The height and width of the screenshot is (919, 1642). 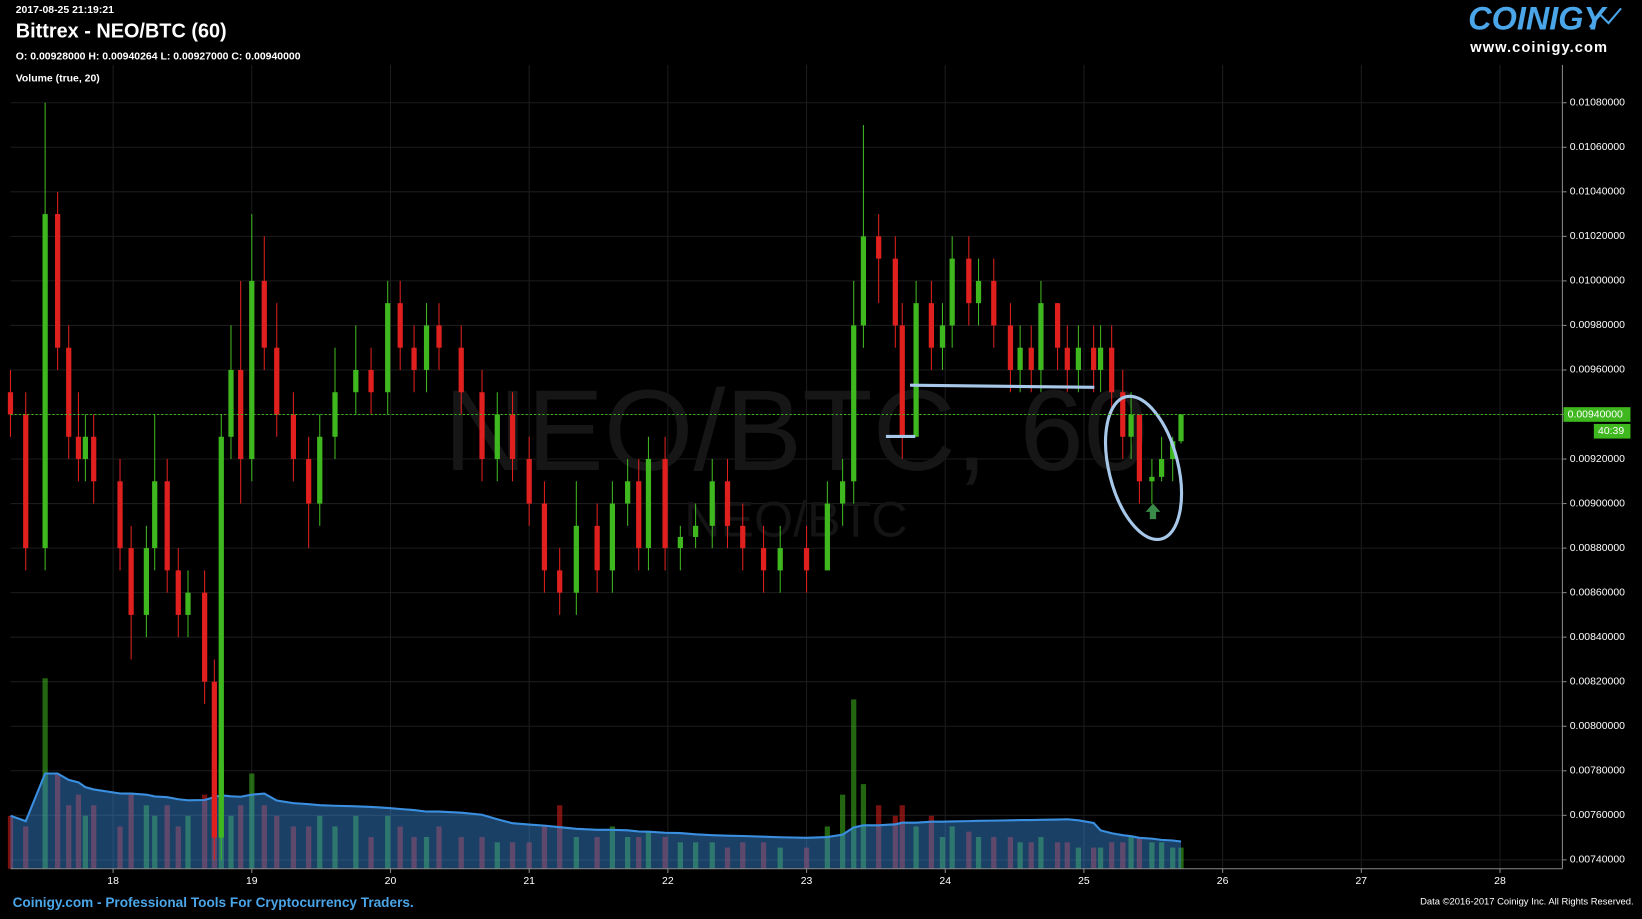 I want to click on y-tick-label: 0.00840000, so click(x=1597, y=637).